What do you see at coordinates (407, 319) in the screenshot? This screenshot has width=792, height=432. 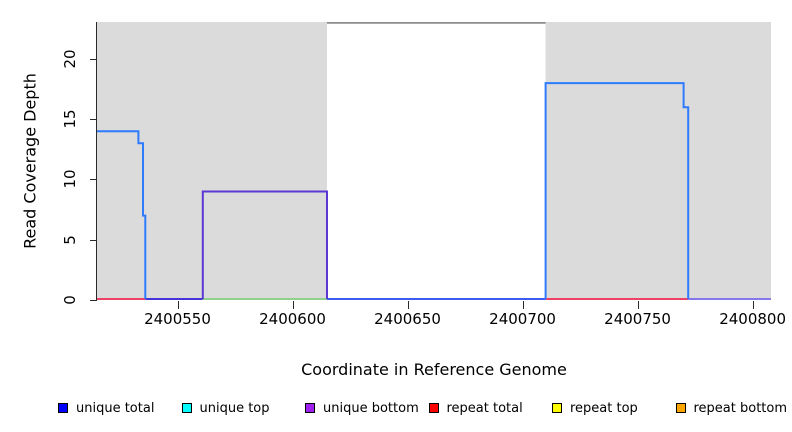 I see `x-tick-label: 2400650` at bounding box center [407, 319].